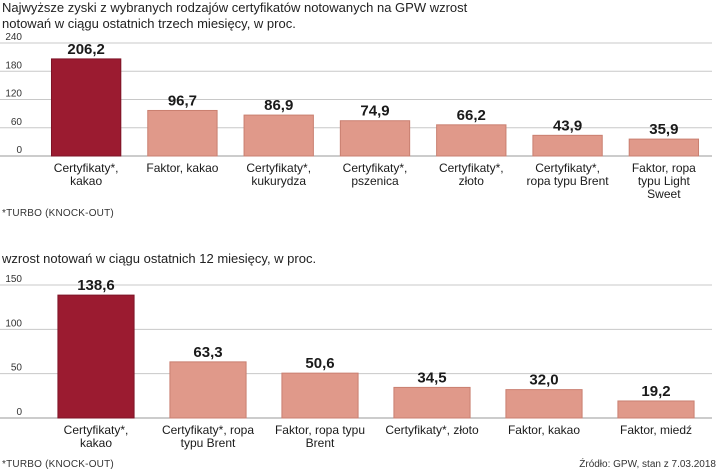  I want to click on chart2-value-label-5: 19,2, so click(655, 391).